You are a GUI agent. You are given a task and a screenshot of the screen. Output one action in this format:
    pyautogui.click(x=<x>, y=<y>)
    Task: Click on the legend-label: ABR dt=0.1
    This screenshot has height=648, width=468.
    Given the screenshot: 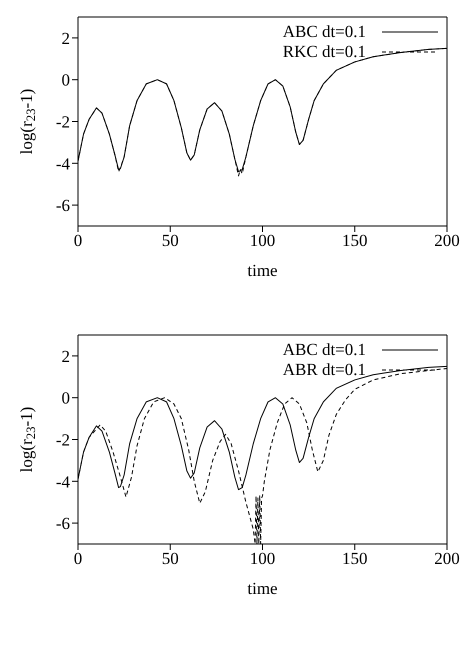 What is the action you would take?
    pyautogui.click(x=324, y=370)
    